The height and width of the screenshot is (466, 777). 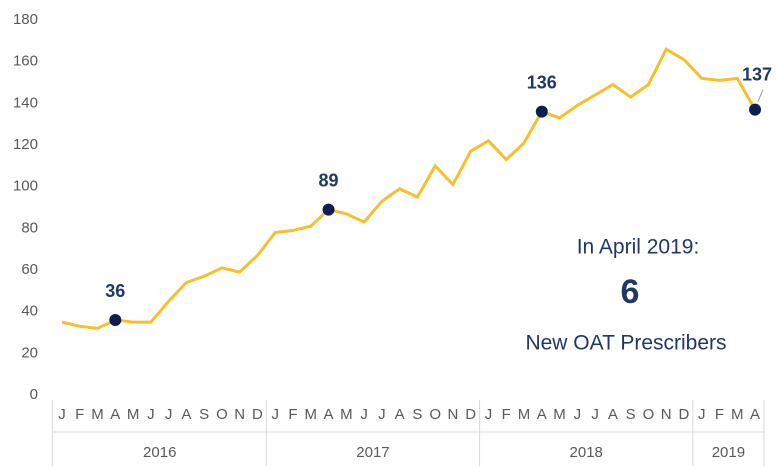 I want to click on y-tick-label: 60, so click(x=29, y=269).